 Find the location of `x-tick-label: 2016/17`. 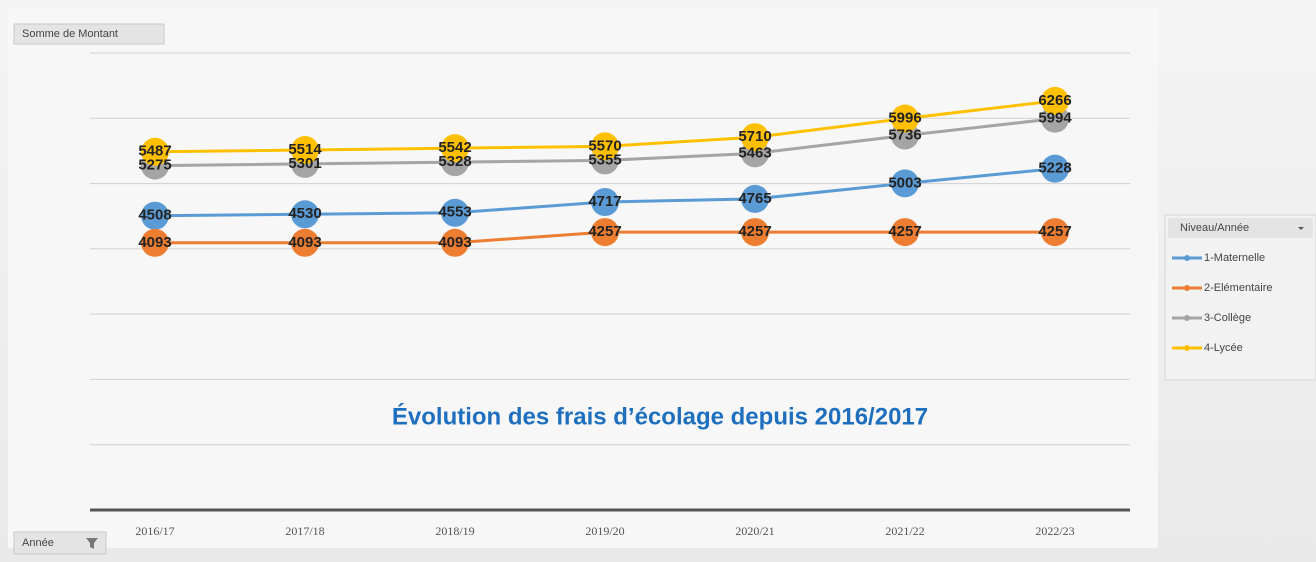

x-tick-label: 2016/17 is located at coordinates (154, 531).